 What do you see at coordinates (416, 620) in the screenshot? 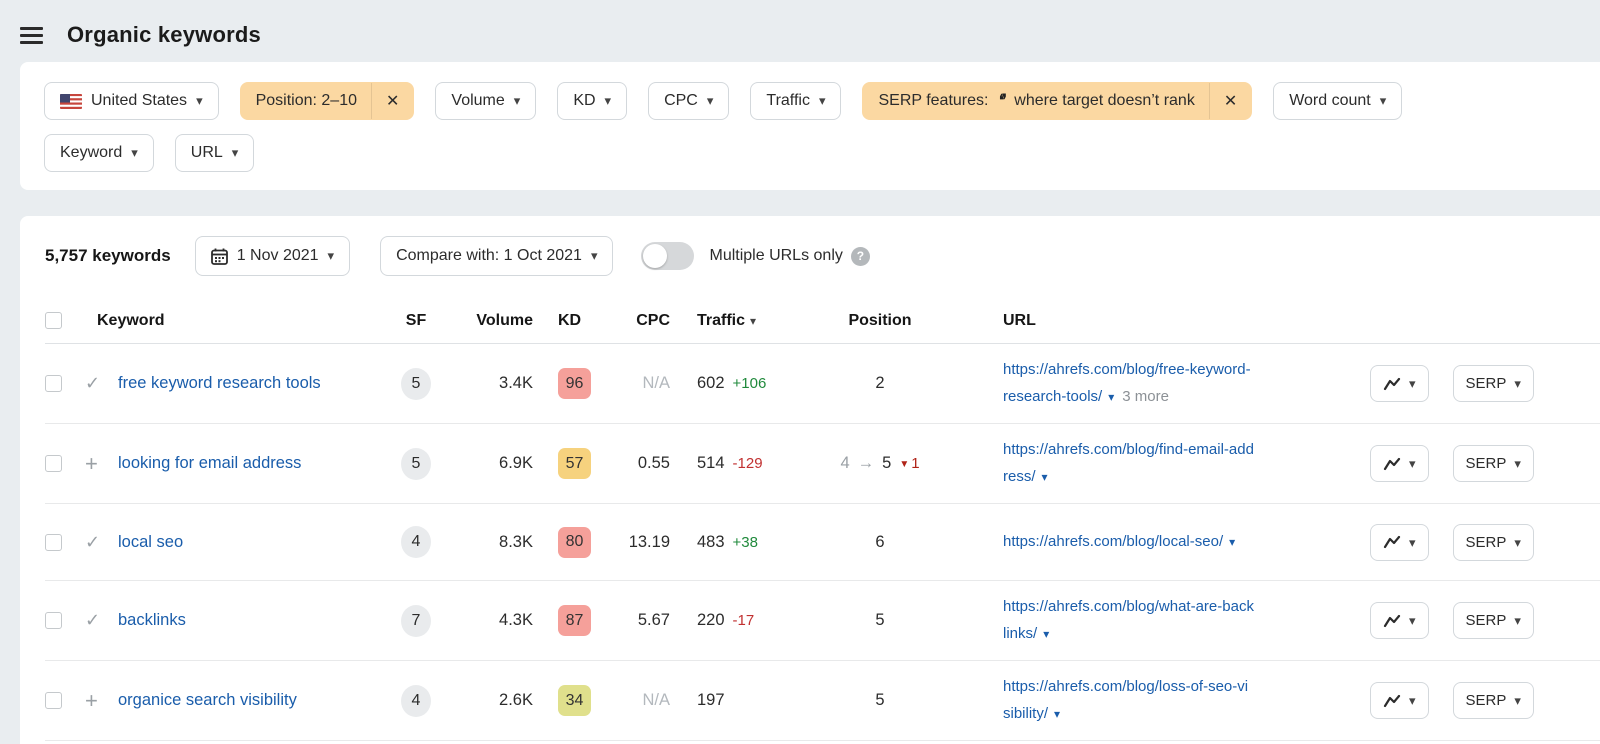
I see `serp-features-count-badge: 7` at bounding box center [416, 620].